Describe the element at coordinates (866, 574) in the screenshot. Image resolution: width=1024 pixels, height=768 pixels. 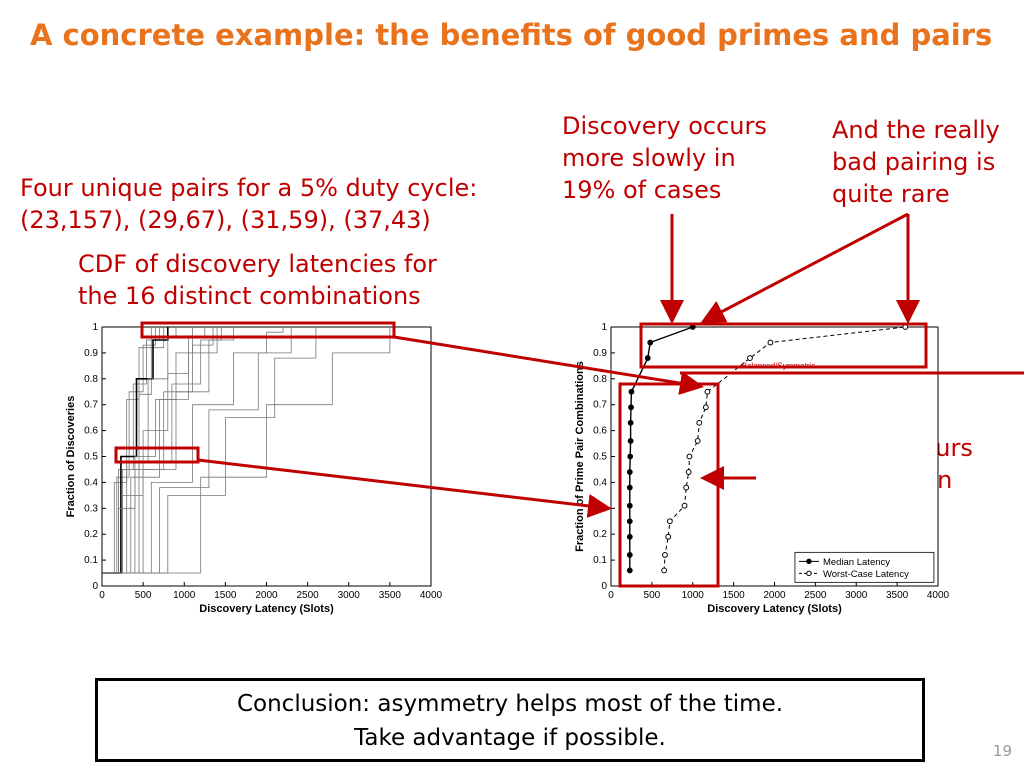
I see `legend-entry-1: Worst-Case Latency` at that location.